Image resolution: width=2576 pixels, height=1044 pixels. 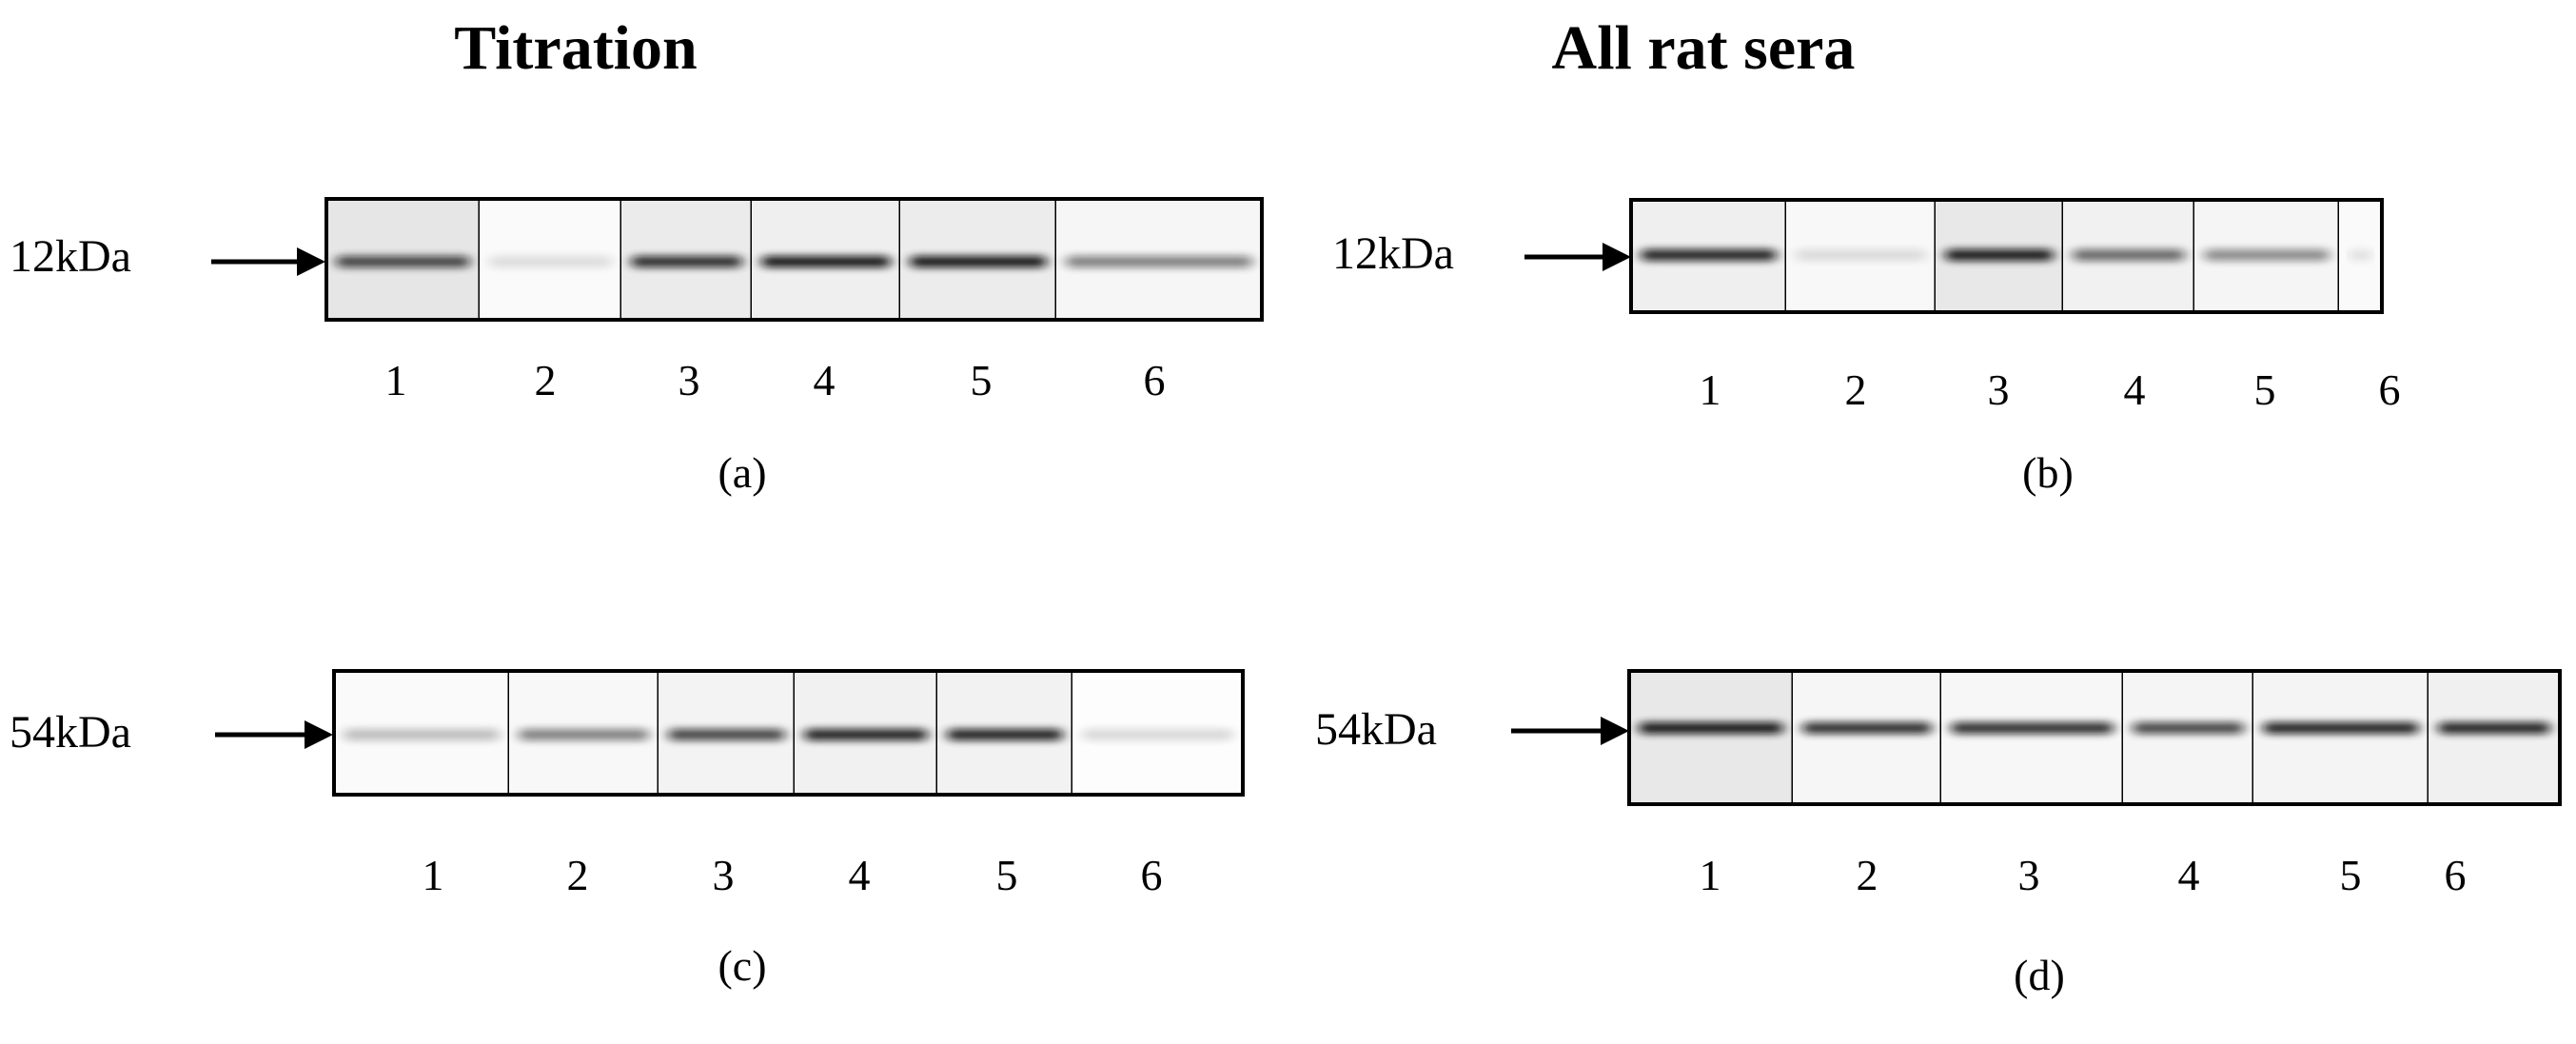 What do you see at coordinates (575, 48) in the screenshot?
I see `heading-titration: Titration` at bounding box center [575, 48].